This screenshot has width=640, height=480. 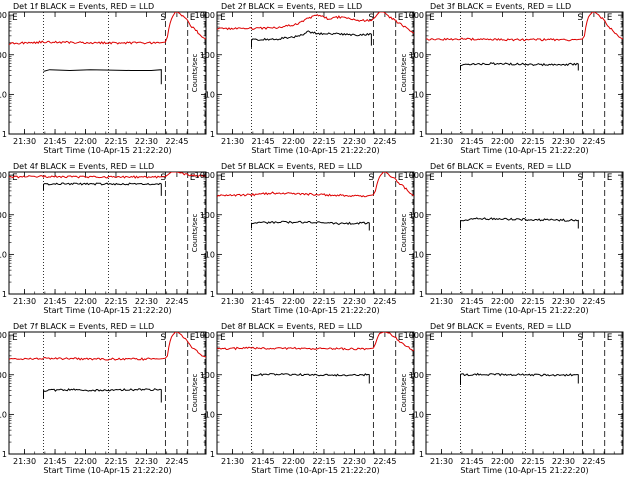 What do you see at coordinates (500, 166) in the screenshot?
I see `plot-title: Det 6f BLACK = Events, RED = LLD` at bounding box center [500, 166].